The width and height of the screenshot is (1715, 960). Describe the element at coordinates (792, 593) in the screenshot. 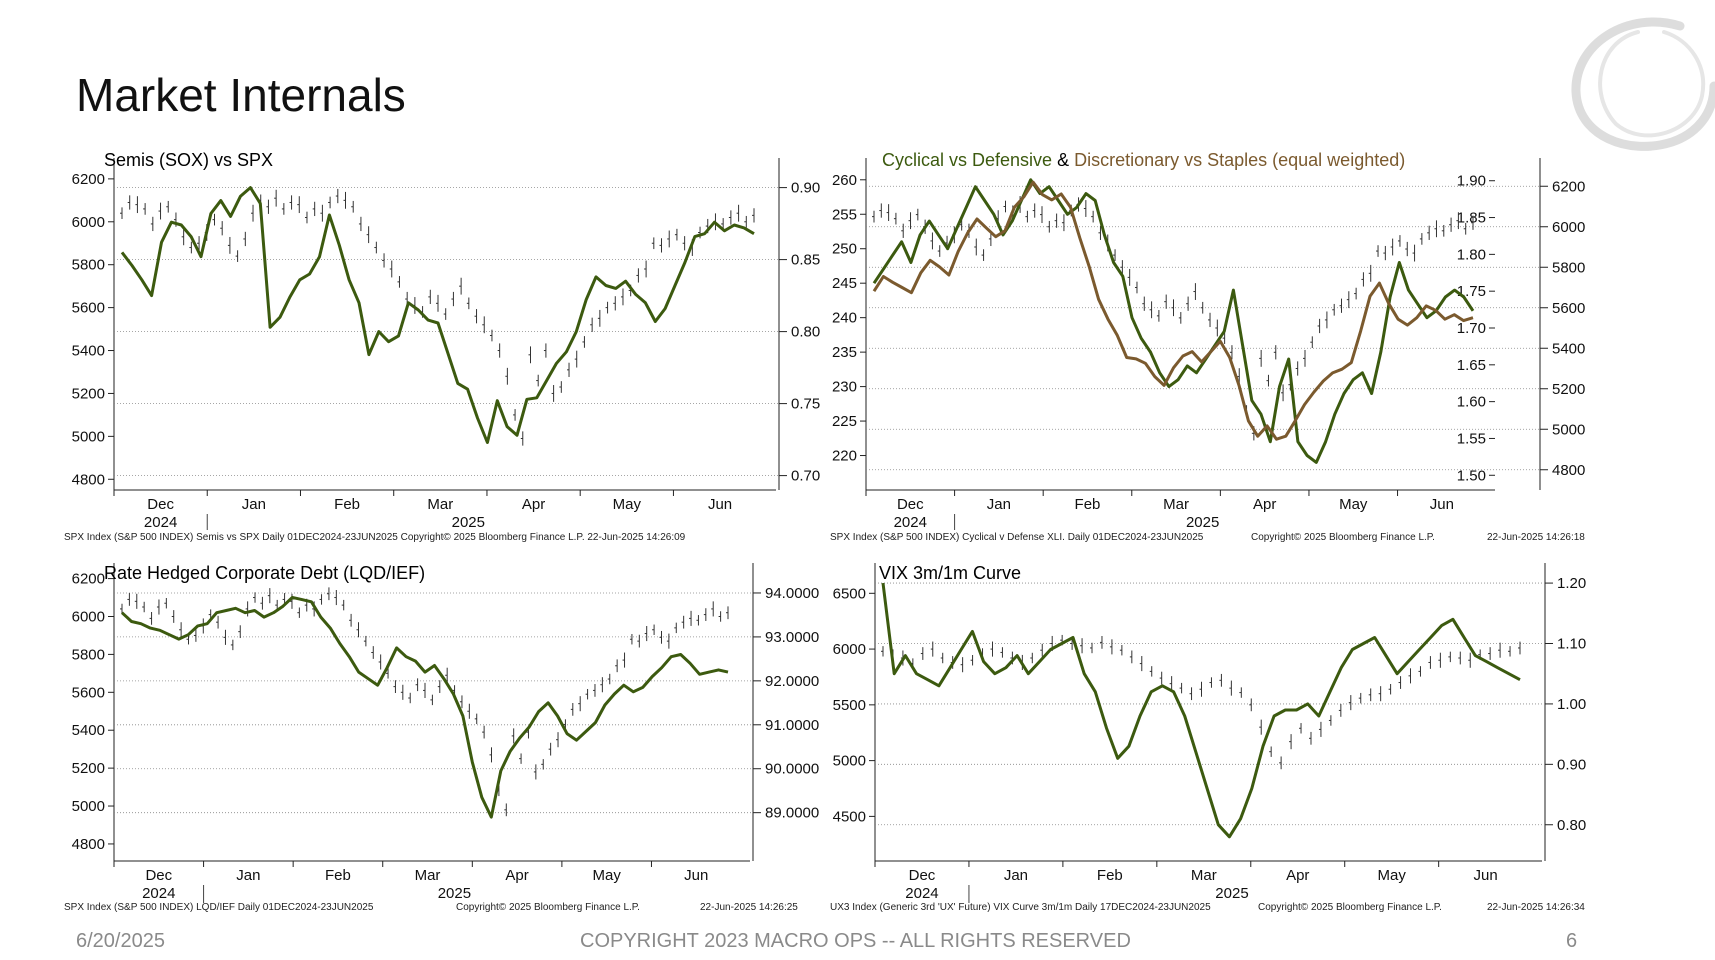

I see `right-tick-label: 94.0000` at that location.